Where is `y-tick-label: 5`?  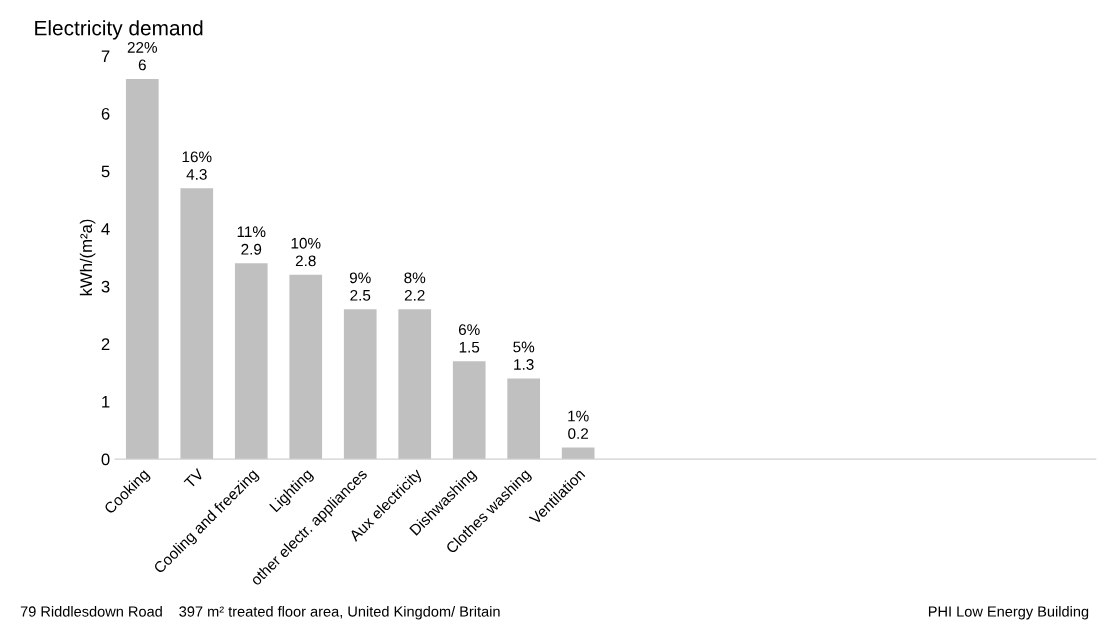 y-tick-label: 5 is located at coordinates (105, 171).